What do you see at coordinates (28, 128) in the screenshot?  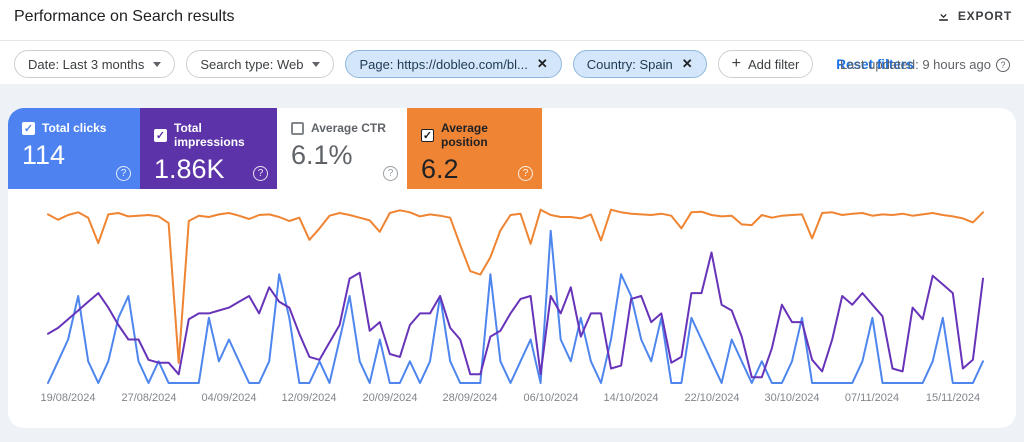 I see `total-clicks-checkbox: ✓` at bounding box center [28, 128].